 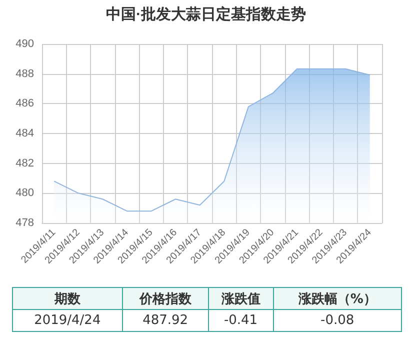 What do you see at coordinates (206, 14) in the screenshot?
I see `chart-title: 中国·批发大蒜日定基指数走势` at bounding box center [206, 14].